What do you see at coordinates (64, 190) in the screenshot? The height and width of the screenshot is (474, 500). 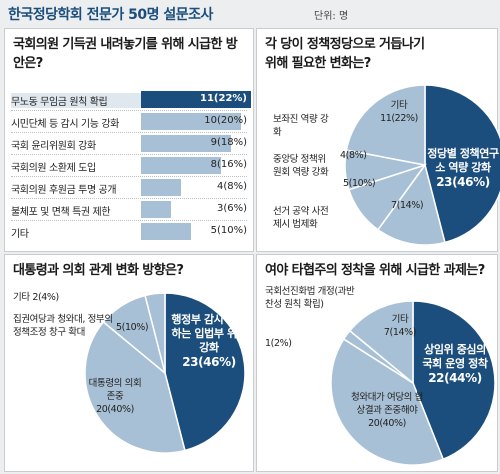 I see `bar-category-label: 국회의원 후원금 투명 공개` at bounding box center [64, 190].